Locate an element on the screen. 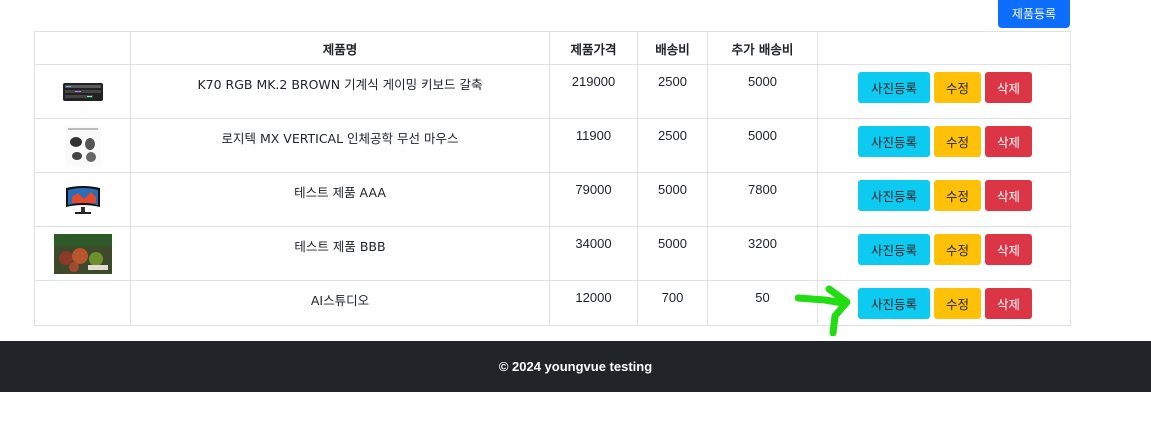 This screenshot has width=1151, height=428. price-cell: 219000 is located at coordinates (593, 91).